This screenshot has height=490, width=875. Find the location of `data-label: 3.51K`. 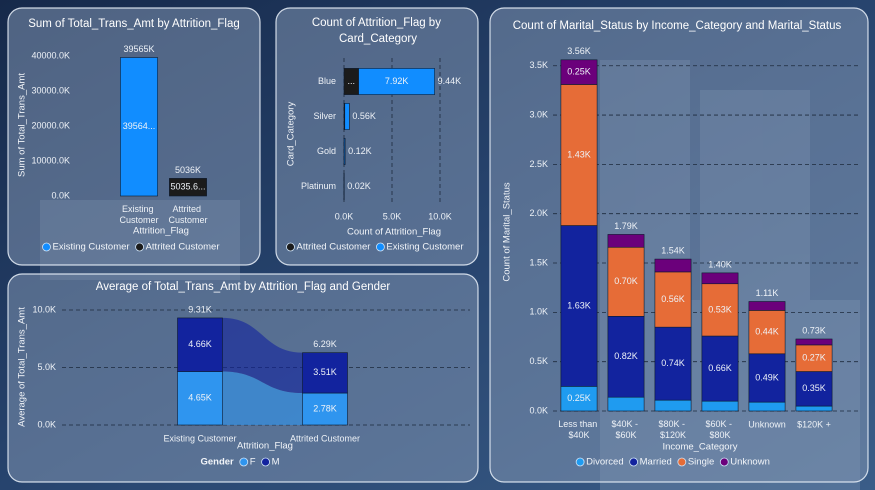

data-label: 3.51K is located at coordinates (325, 372).